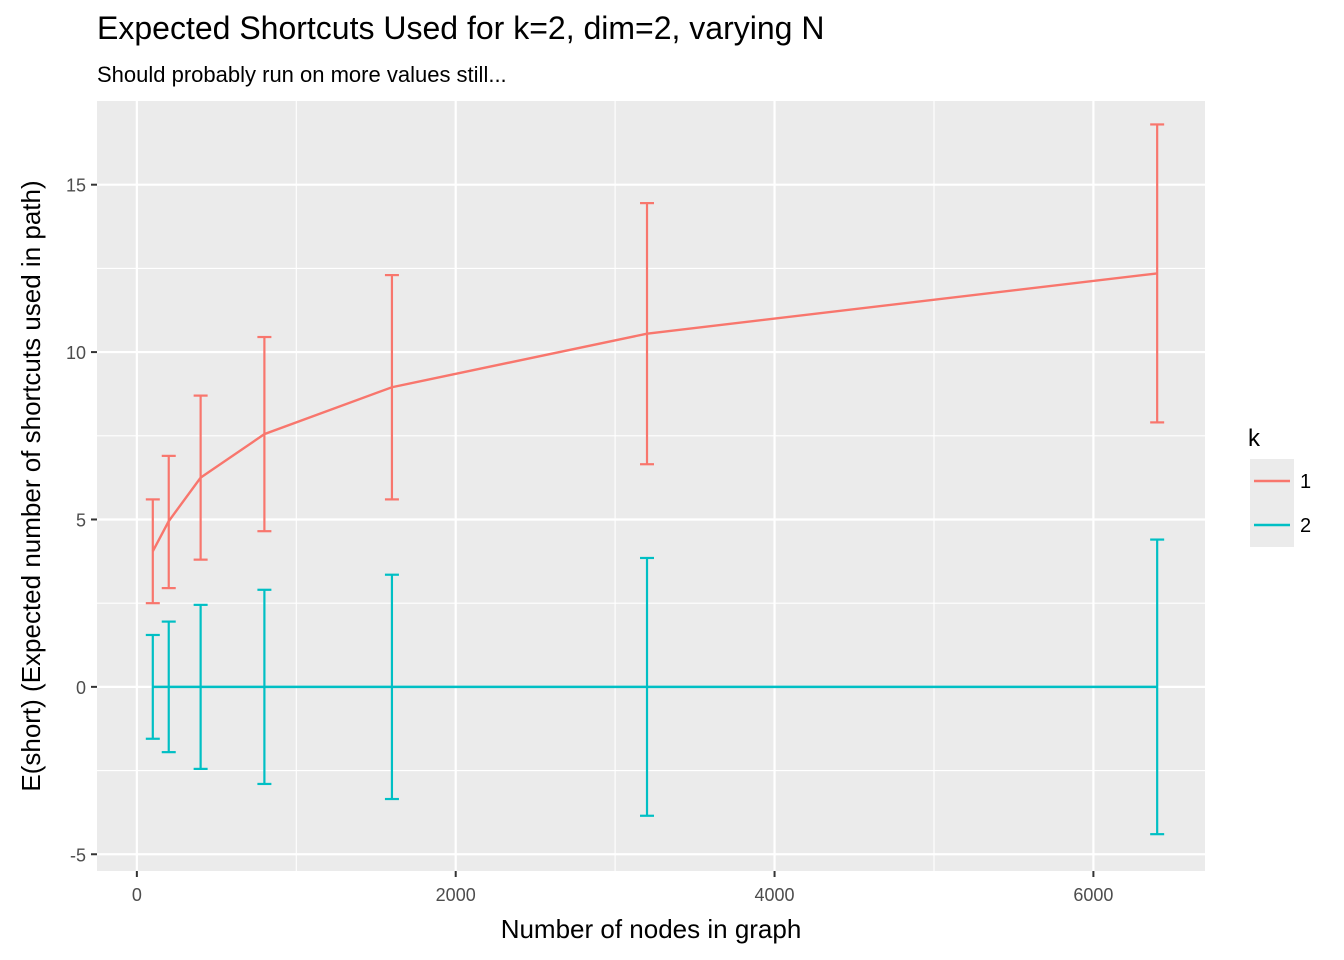 The image size is (1344, 960). What do you see at coordinates (76, 186) in the screenshot?
I see `y-tick-label: 15` at bounding box center [76, 186].